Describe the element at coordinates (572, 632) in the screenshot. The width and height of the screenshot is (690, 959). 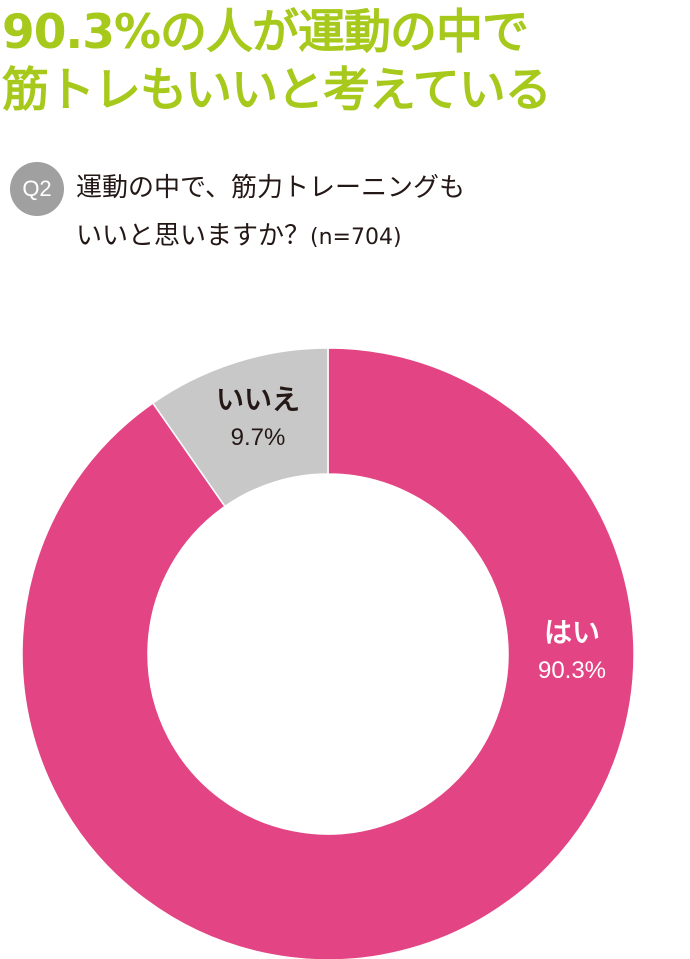
I see `slice-label-0: はい` at that location.